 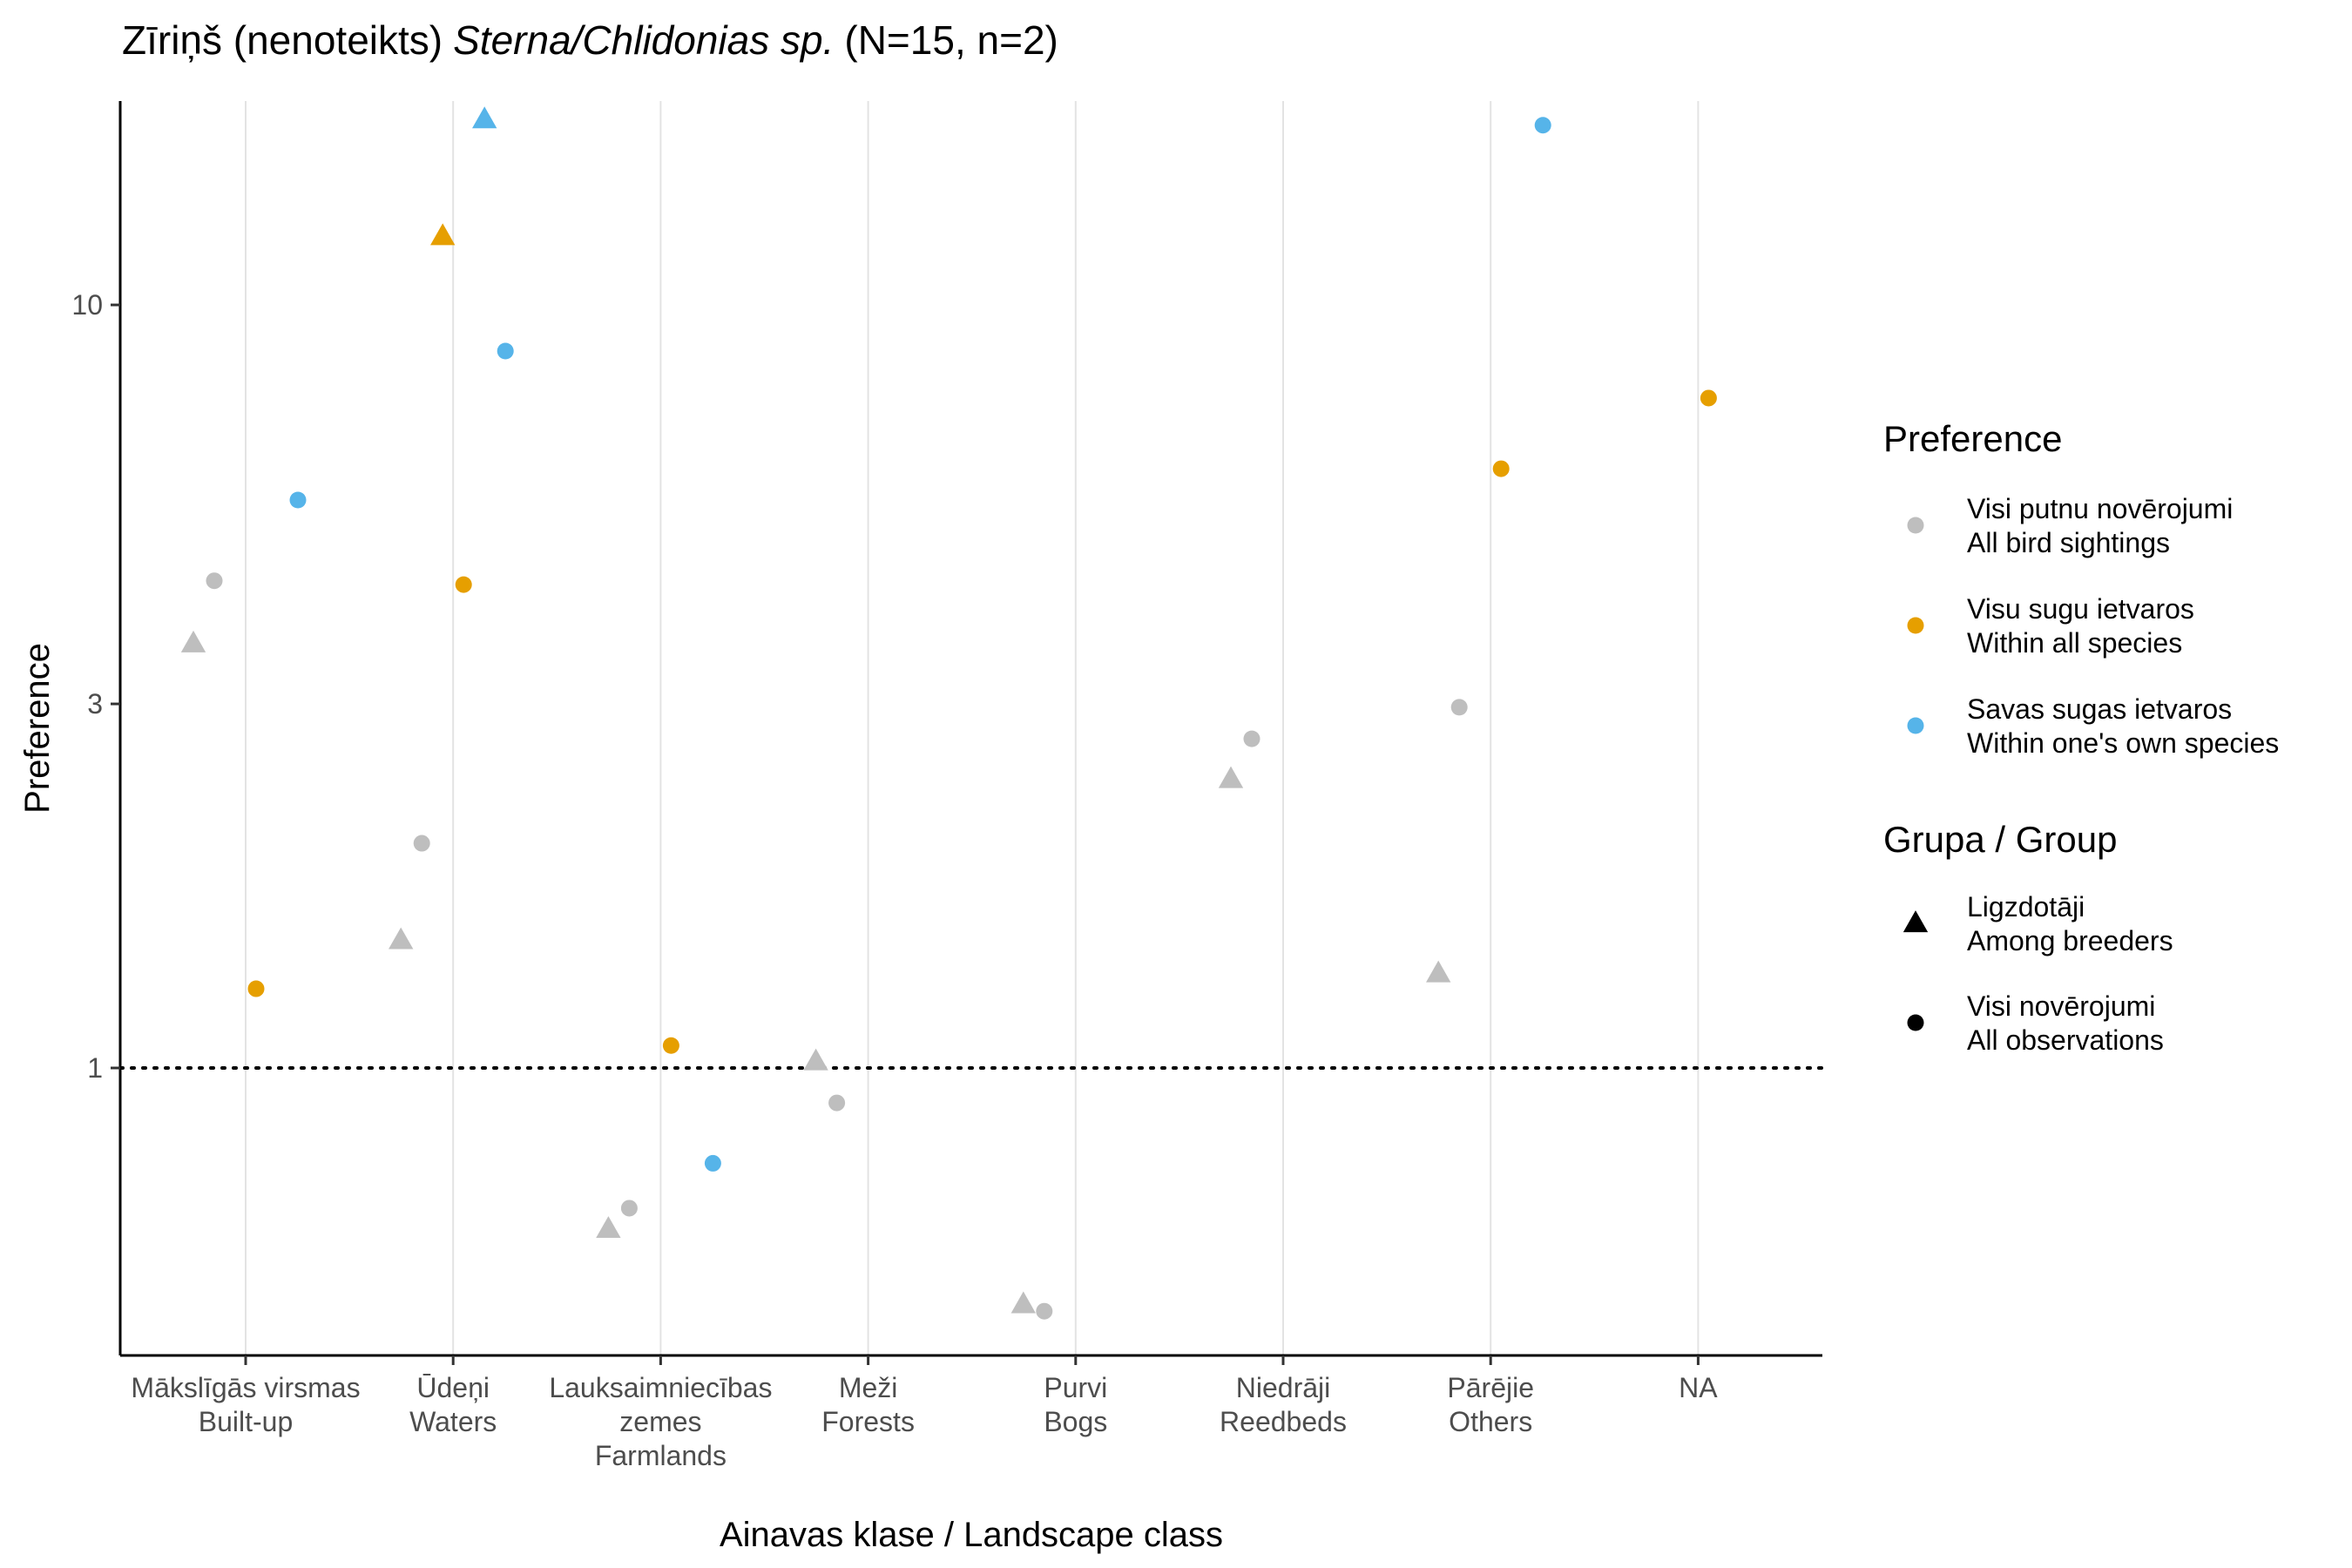 I want to click on y-tick-label-10: 10, so click(x=87, y=305).